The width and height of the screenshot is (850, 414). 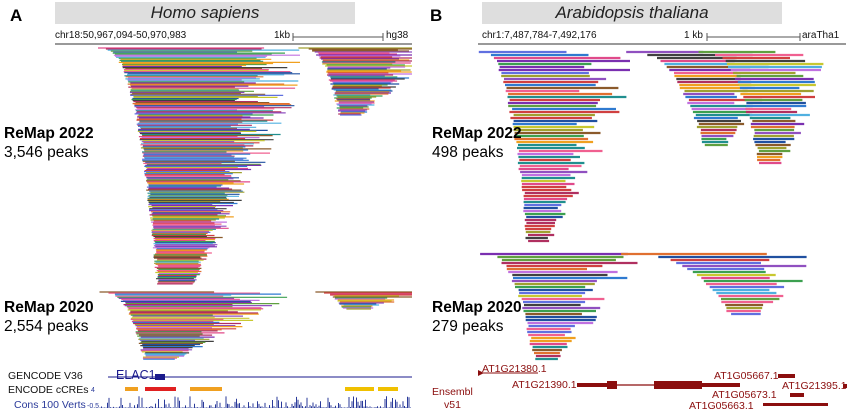 What do you see at coordinates (761, 107) in the screenshot?
I see `panel-b-remap2022-stack-right` at bounding box center [761, 107].